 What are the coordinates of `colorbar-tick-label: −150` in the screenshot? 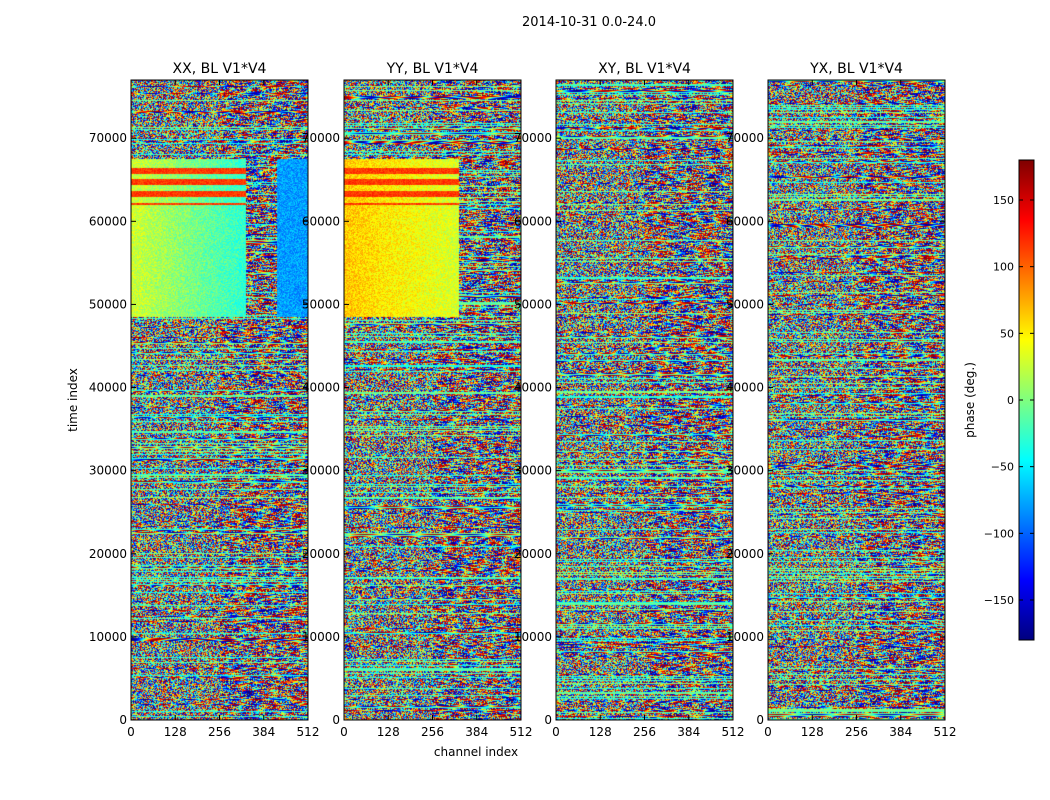 It's located at (999, 600).